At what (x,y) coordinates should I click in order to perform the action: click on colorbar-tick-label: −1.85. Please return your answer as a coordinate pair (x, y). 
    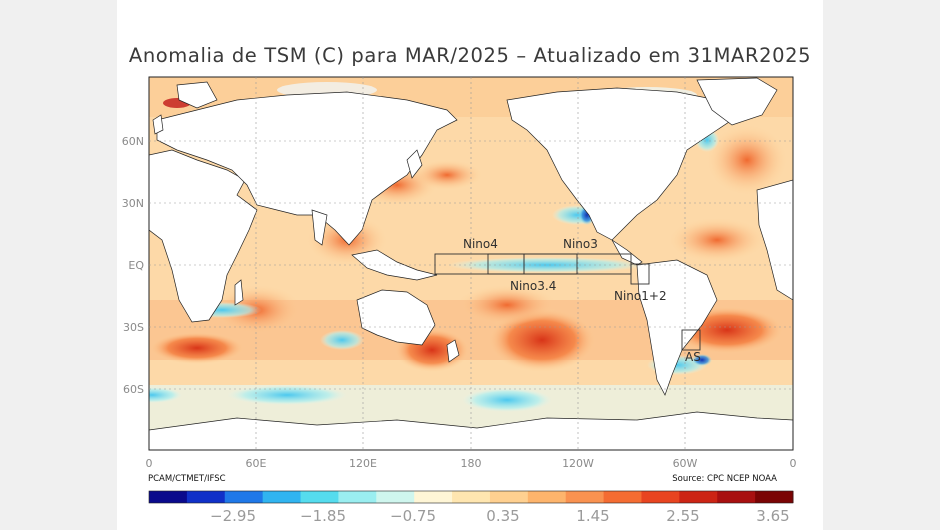
    Looking at the image, I should click on (323, 516).